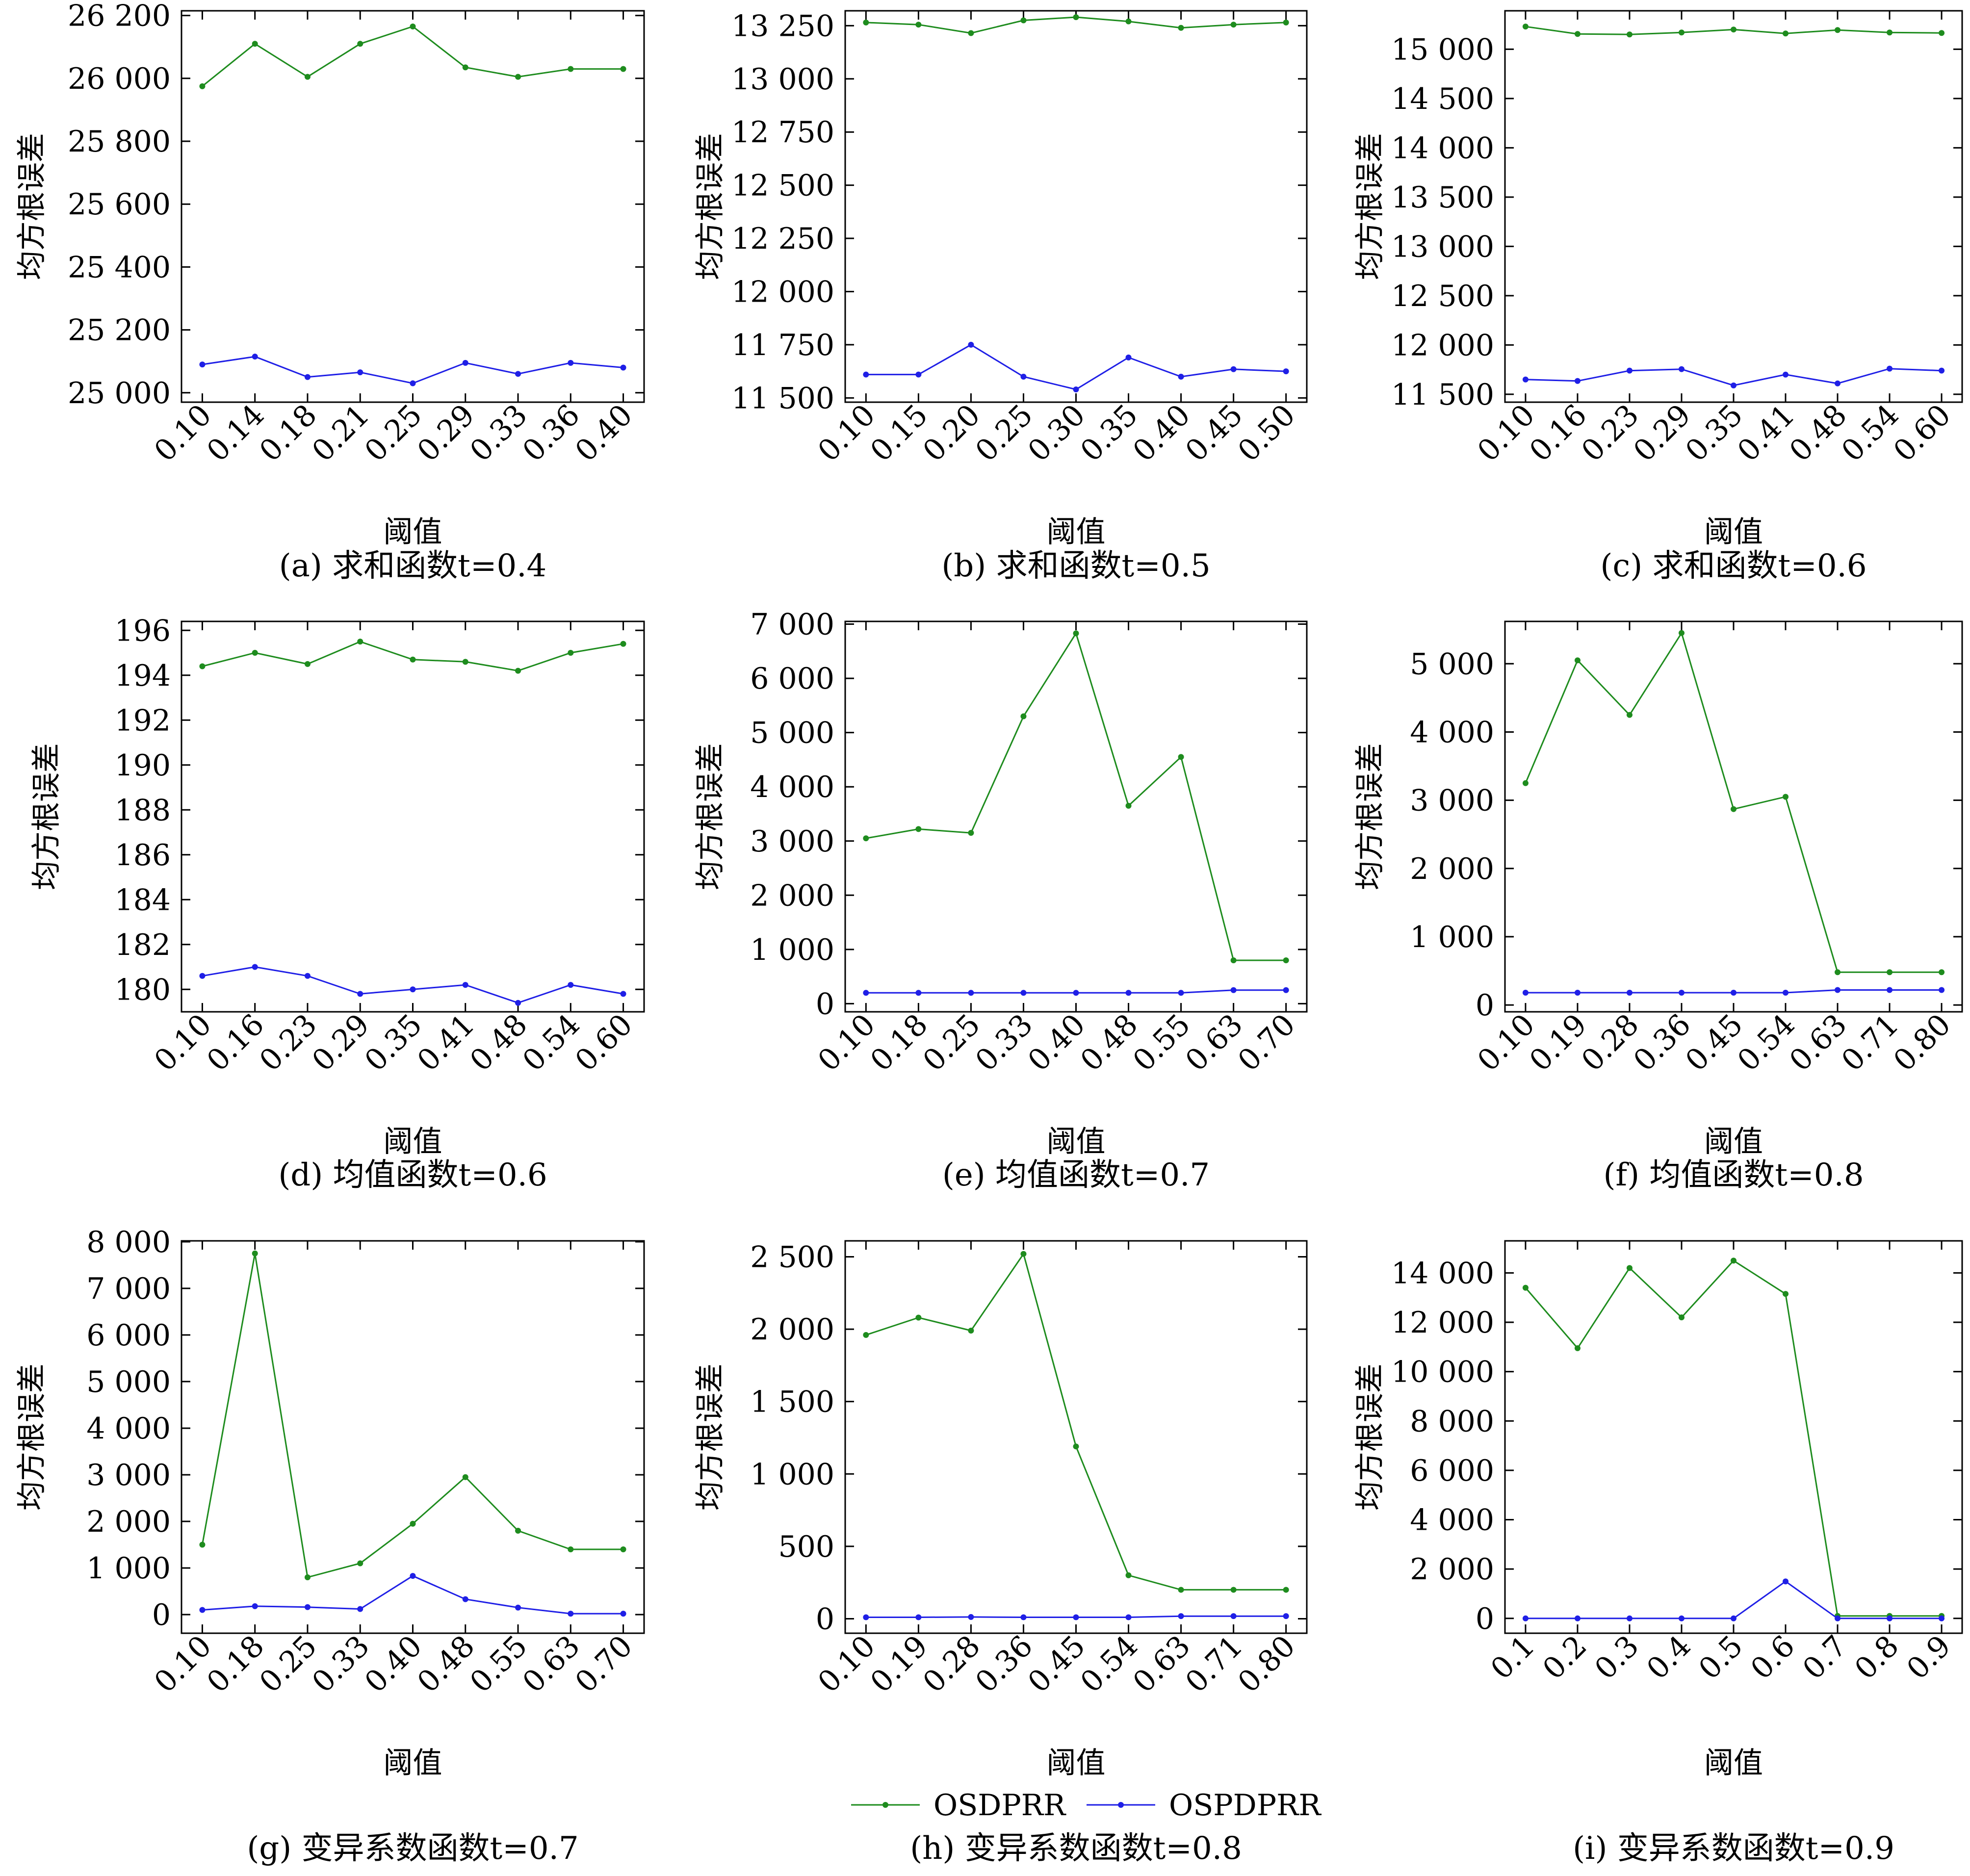  Describe the element at coordinates (1442, 395) in the screenshot. I see `y-tick-label: 11 500` at that location.